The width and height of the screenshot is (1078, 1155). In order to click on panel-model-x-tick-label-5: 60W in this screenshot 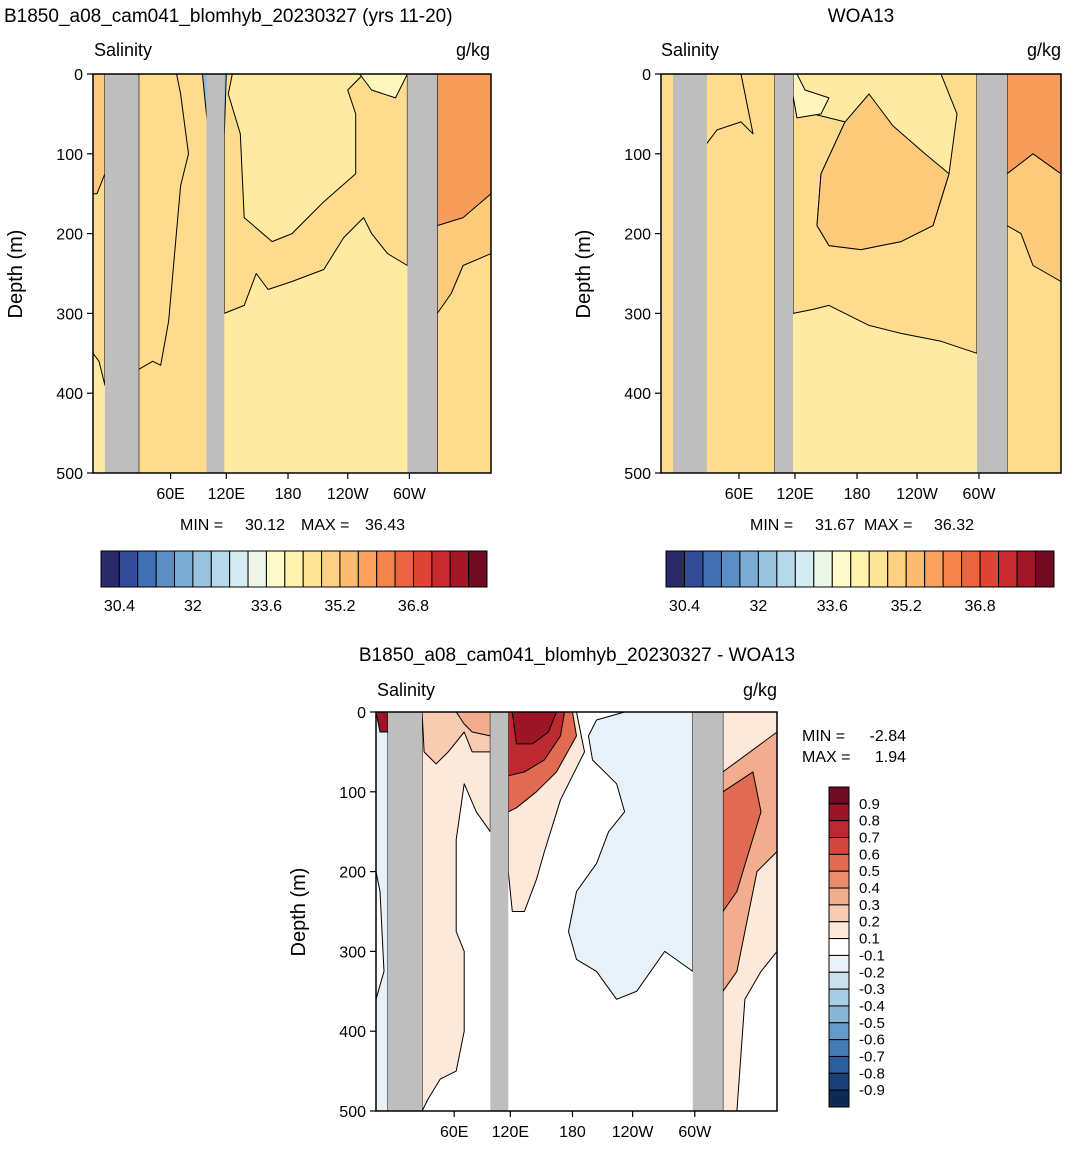, I will do `click(410, 494)`.